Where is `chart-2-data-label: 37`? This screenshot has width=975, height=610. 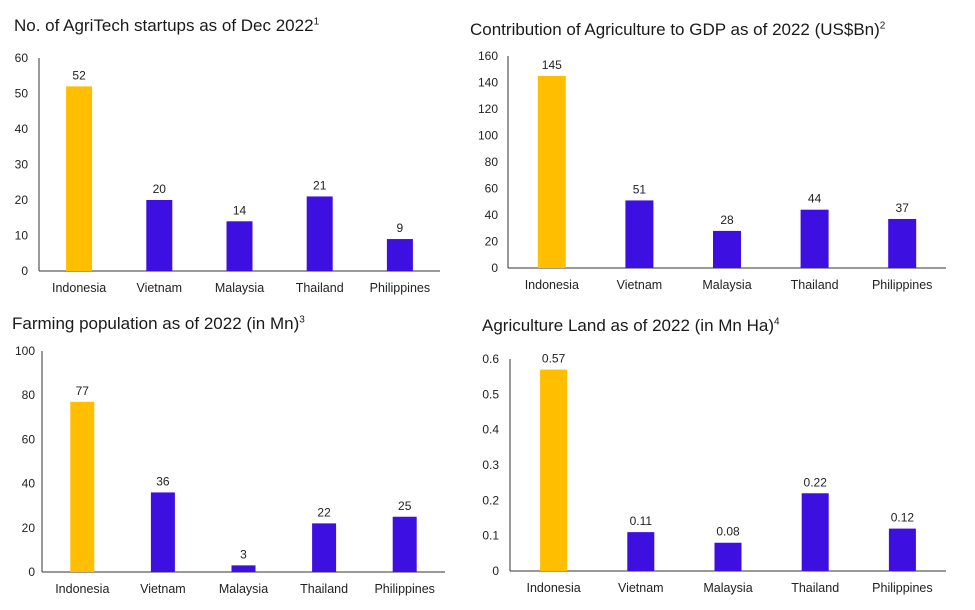
chart-2-data-label: 37 is located at coordinates (903, 208).